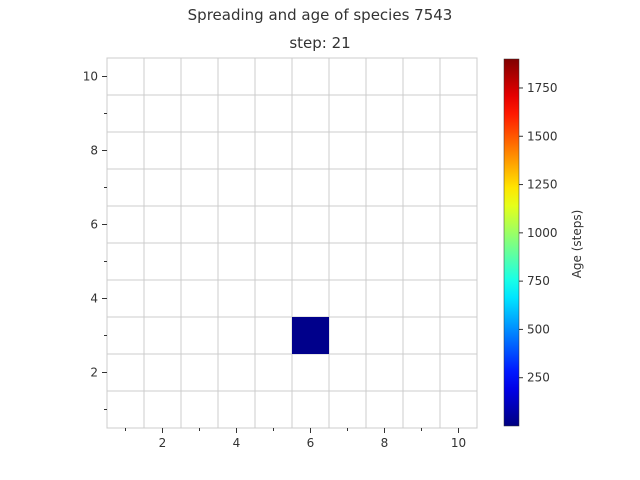  What do you see at coordinates (538, 329) in the screenshot?
I see `colorbar-tick-label: 500` at bounding box center [538, 329].